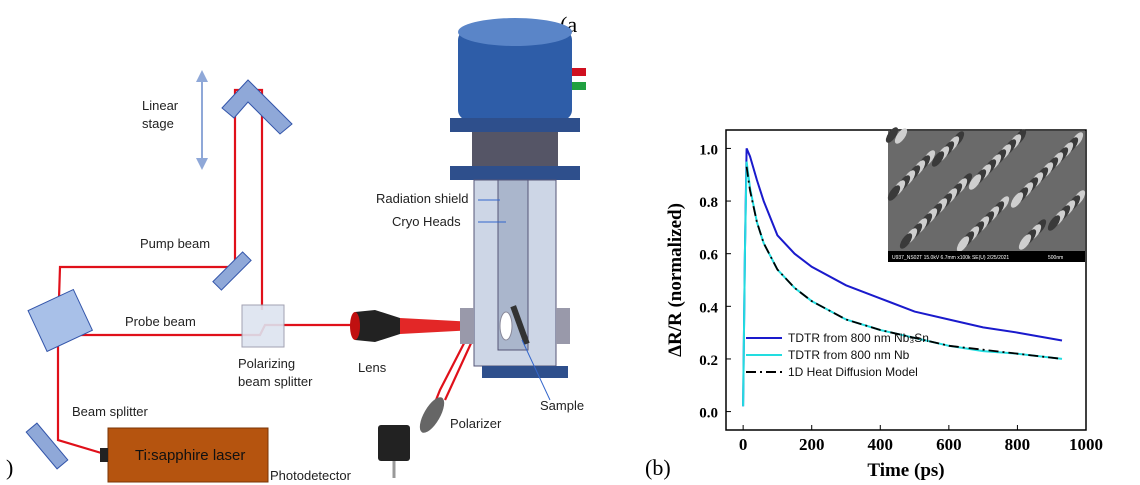 This screenshot has width=1140, height=485. What do you see at coordinates (675, 280) in the screenshot?
I see `y-axis-label: ΔR/R (normalized)` at bounding box center [675, 280].